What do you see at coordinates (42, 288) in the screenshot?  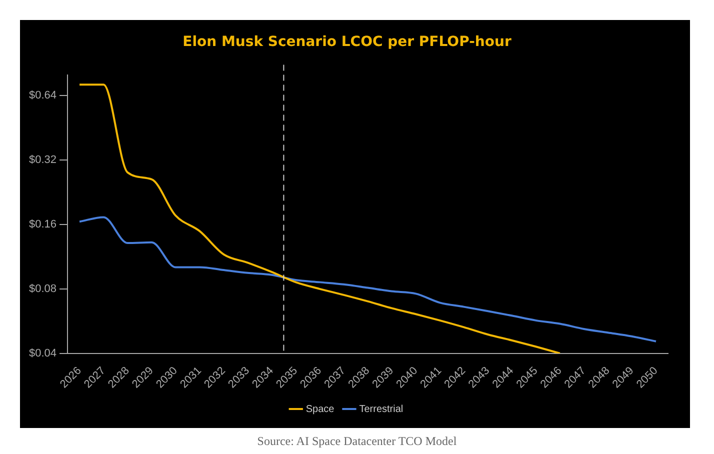 I see `y-tick-label: $0.08` at bounding box center [42, 288].